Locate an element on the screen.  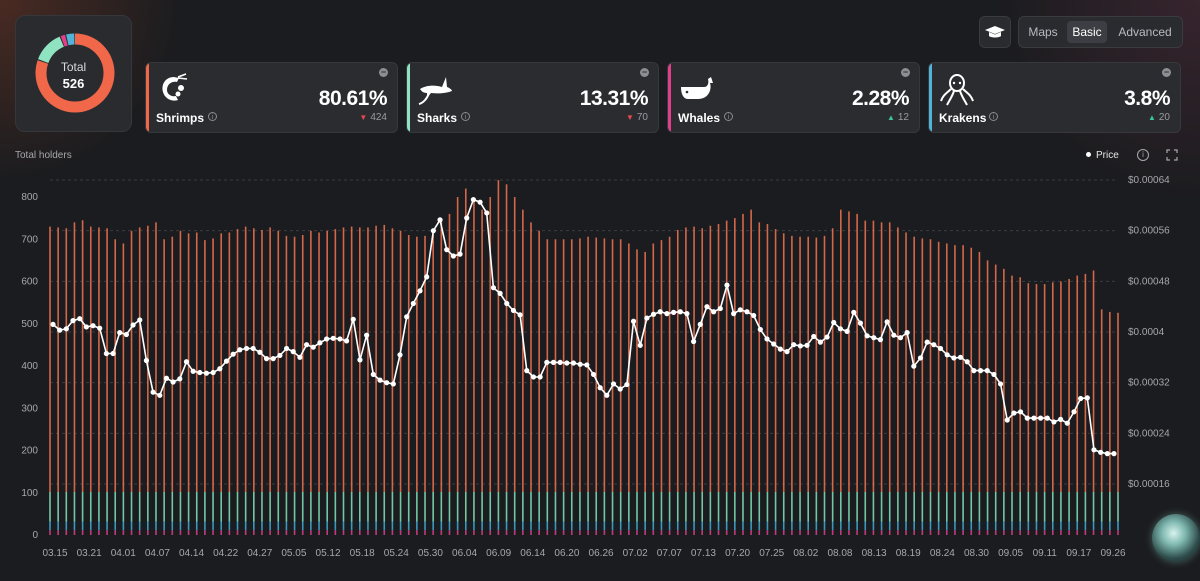
assistant-orb-button is located at coordinates (1176, 538).